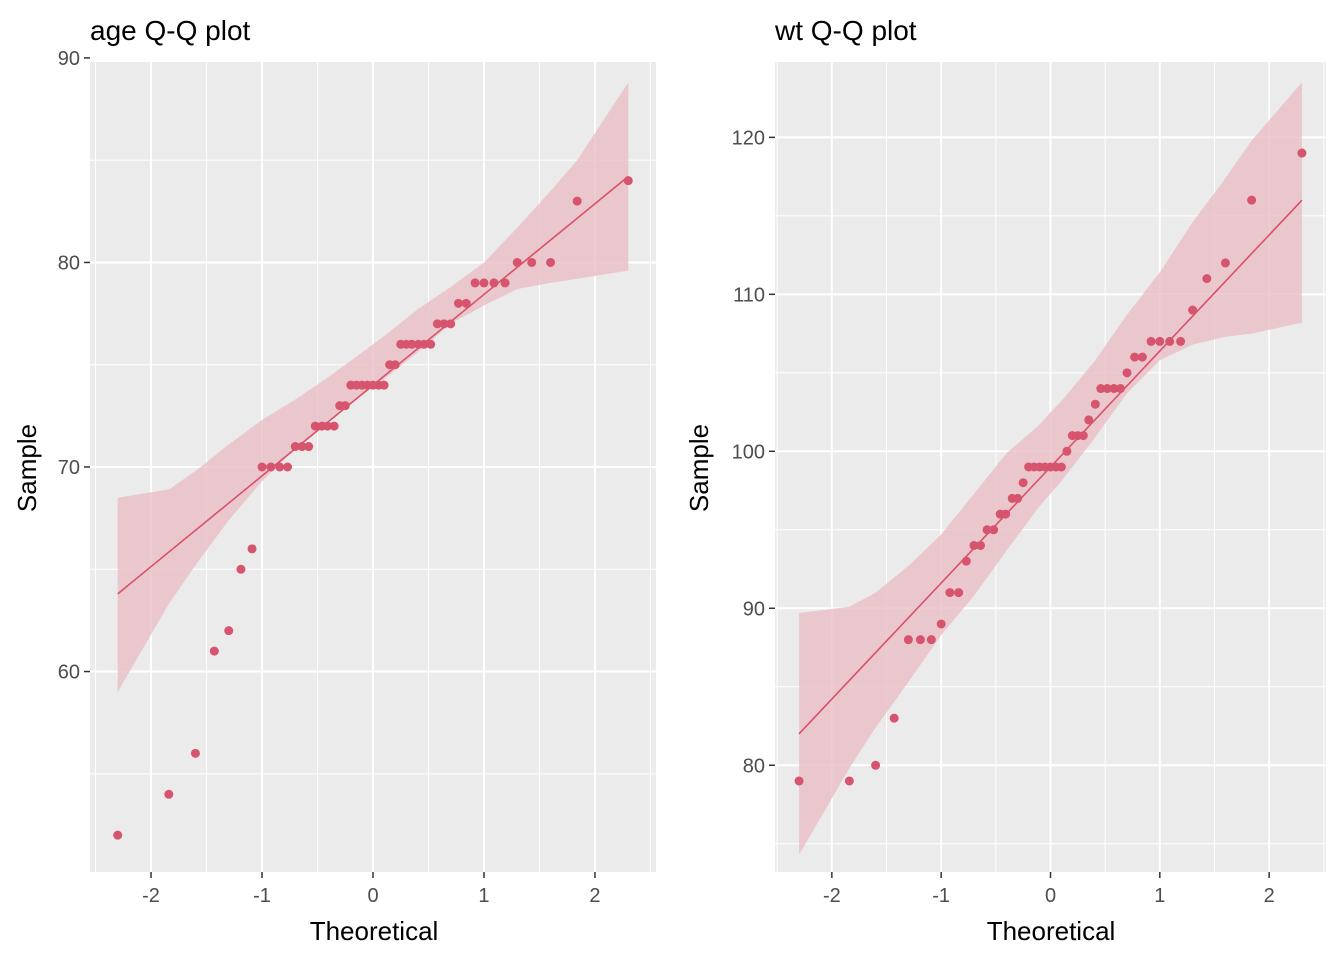  What do you see at coordinates (748, 138) in the screenshot?
I see `y-tick-label: 120` at bounding box center [748, 138].